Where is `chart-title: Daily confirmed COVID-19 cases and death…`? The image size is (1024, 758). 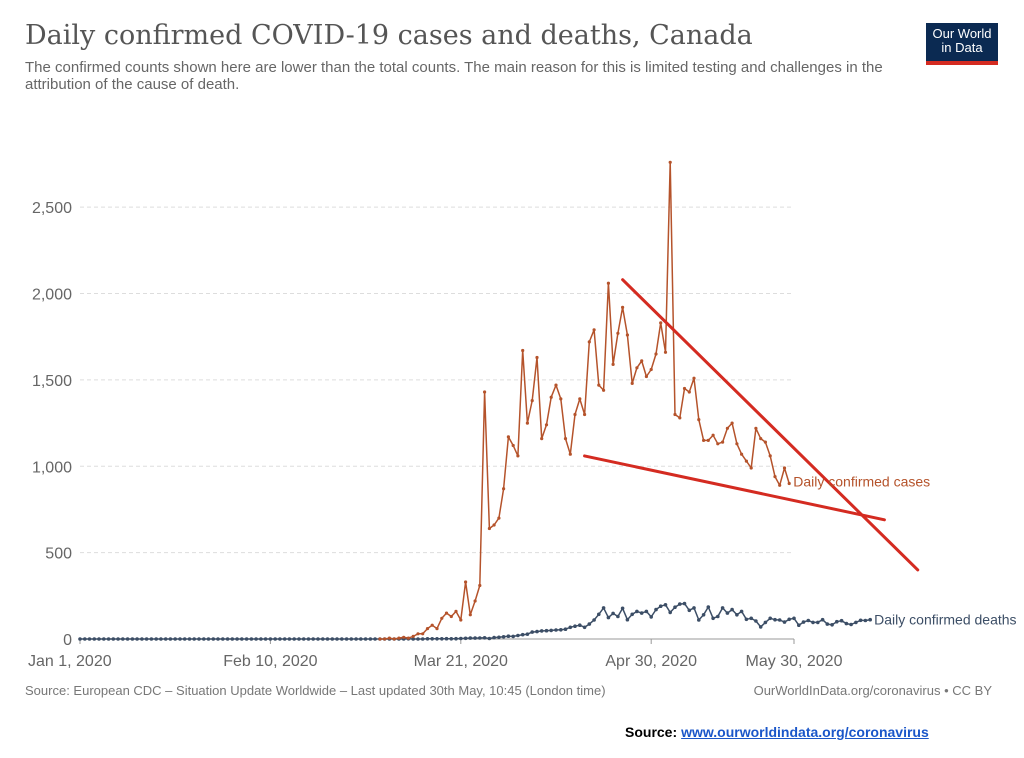 chart-title: Daily confirmed COVID-19 cases and death… is located at coordinates (389, 35).